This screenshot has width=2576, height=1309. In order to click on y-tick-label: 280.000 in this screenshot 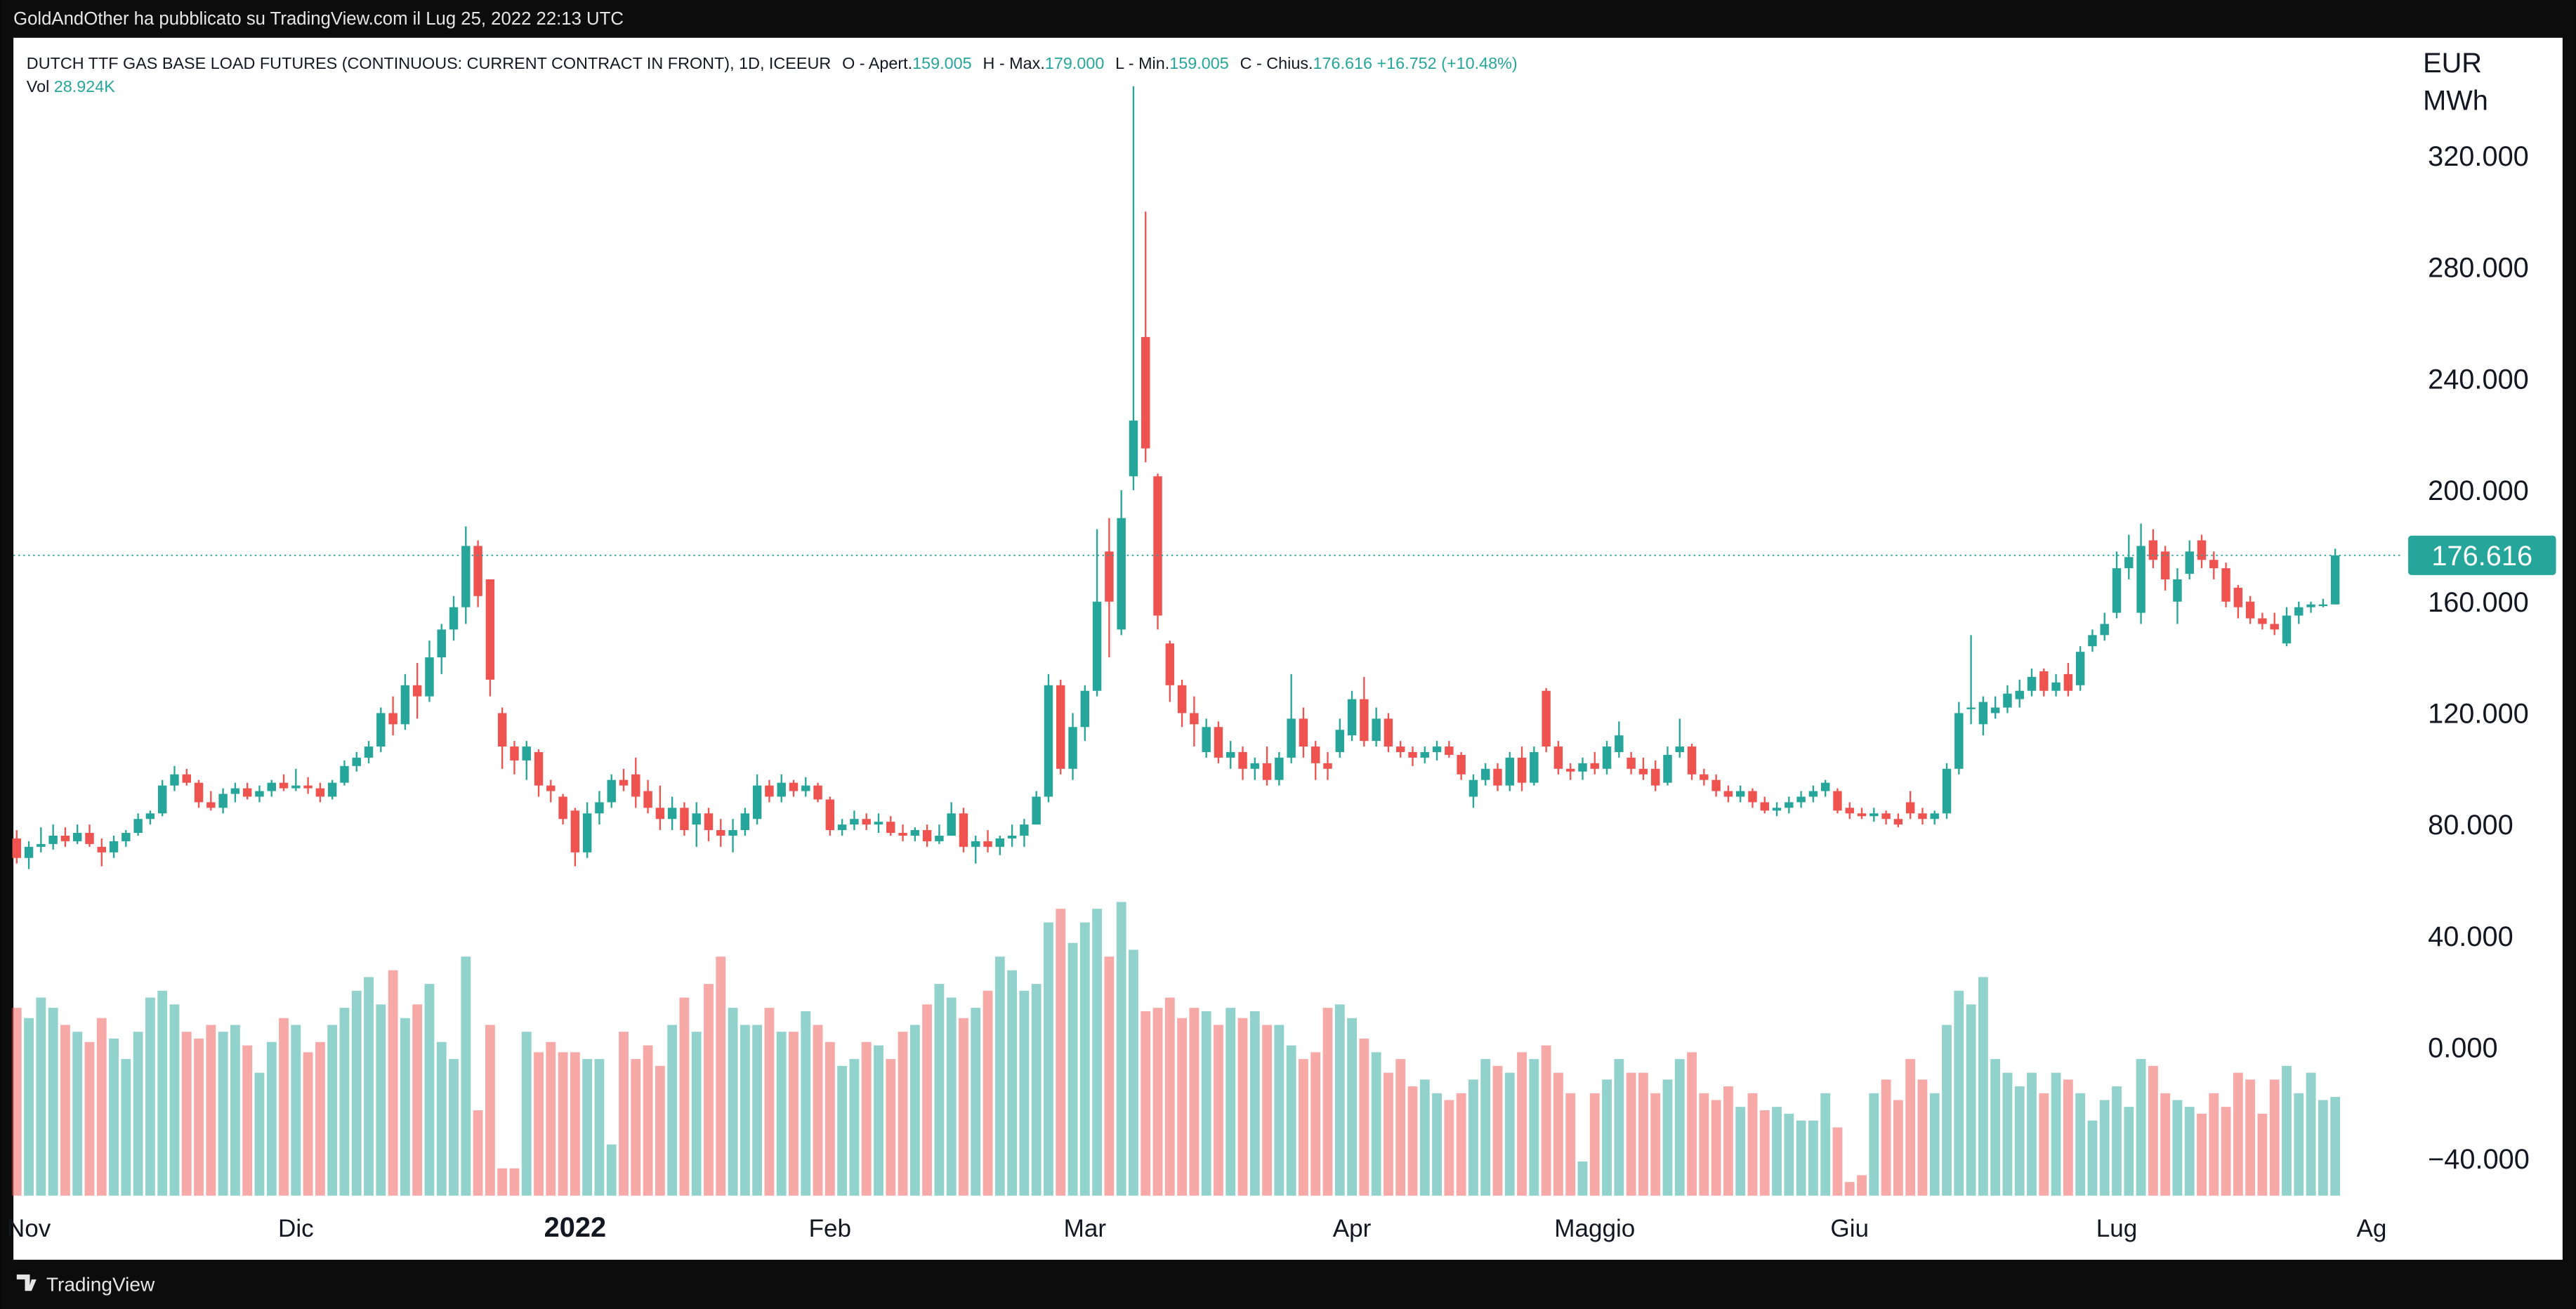, I will do `click(2478, 268)`.